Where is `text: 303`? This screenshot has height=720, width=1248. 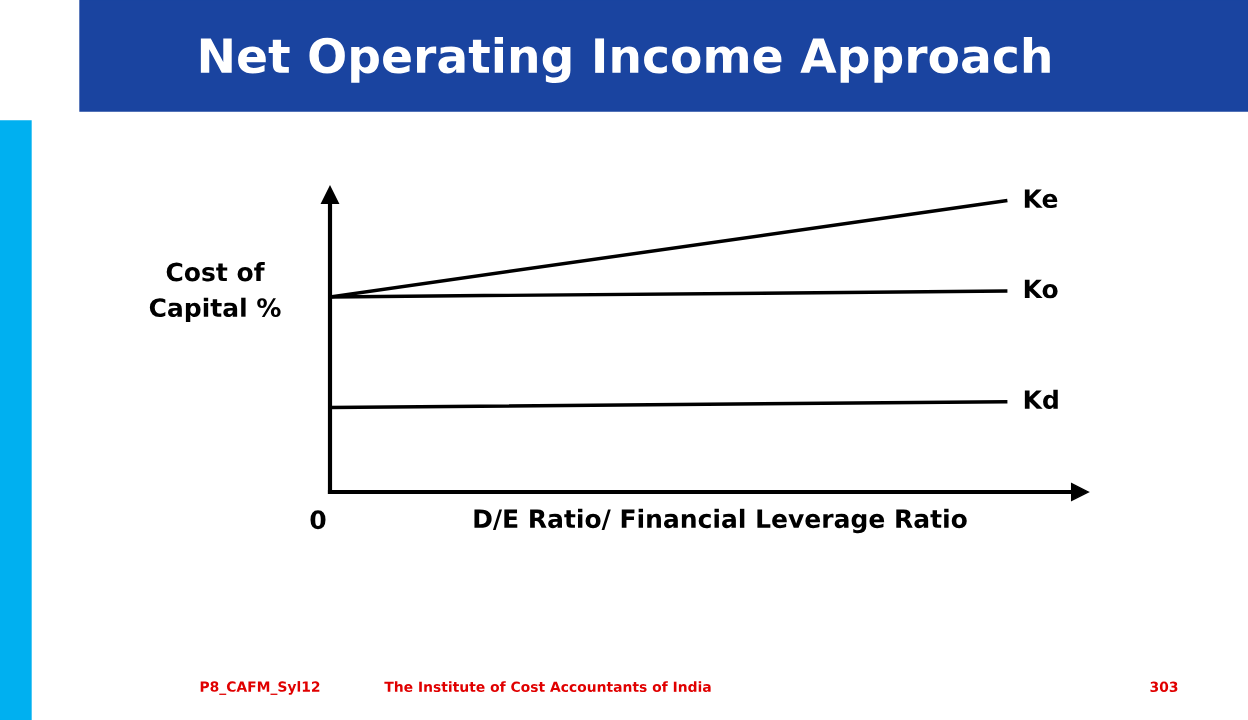
text: 303 is located at coordinates (1164, 687).